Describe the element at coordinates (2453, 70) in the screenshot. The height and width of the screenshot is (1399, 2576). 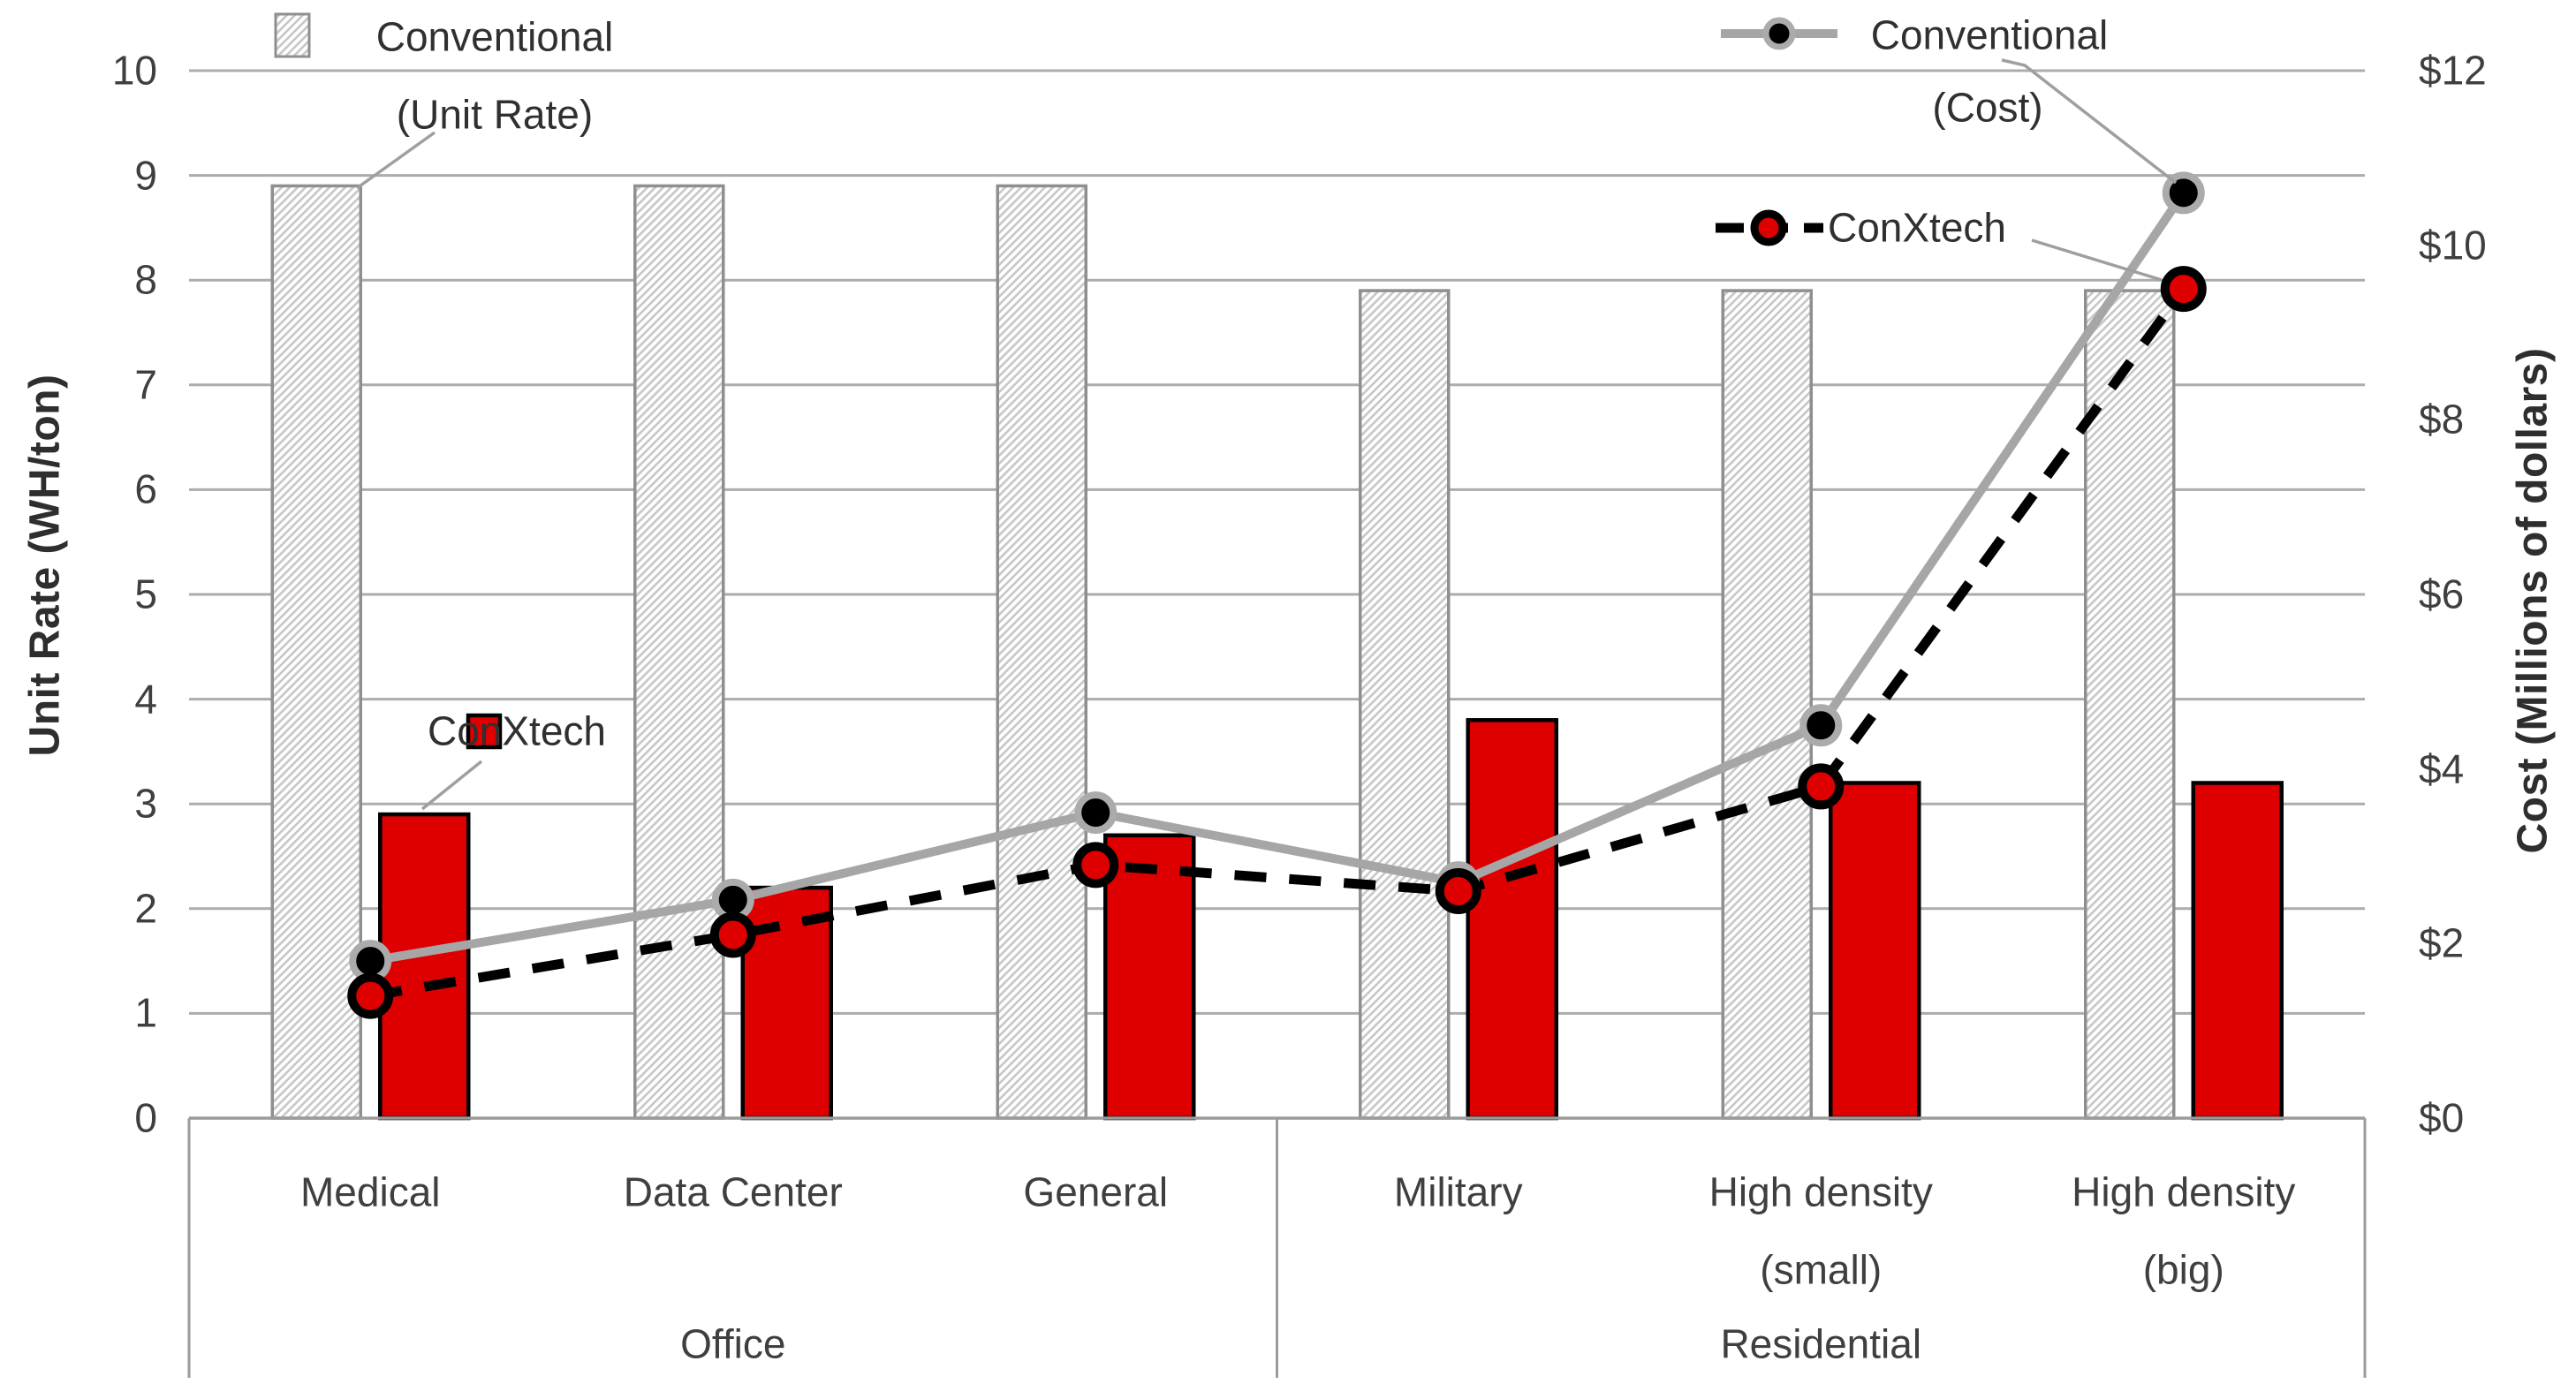
I see `right-axis-tick-usd12: $12` at that location.